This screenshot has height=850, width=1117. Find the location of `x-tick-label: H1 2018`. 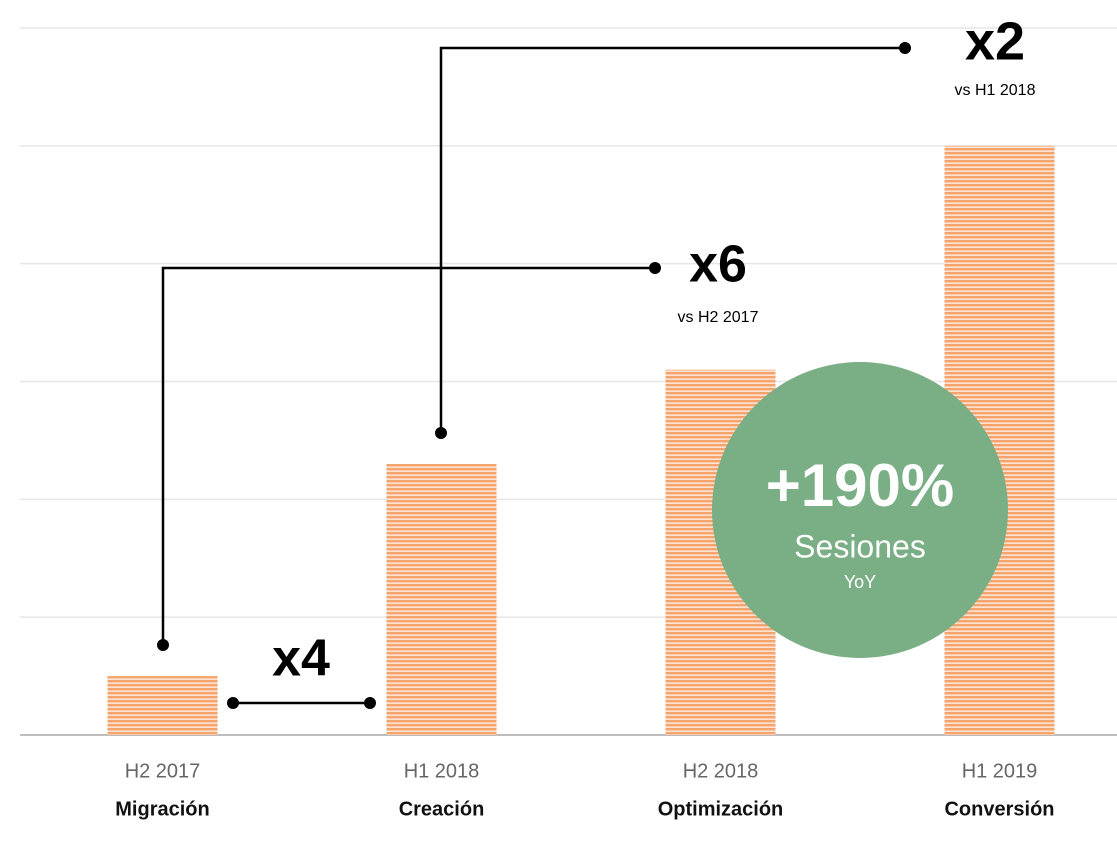

x-tick-label: H1 2018 is located at coordinates (442, 771).